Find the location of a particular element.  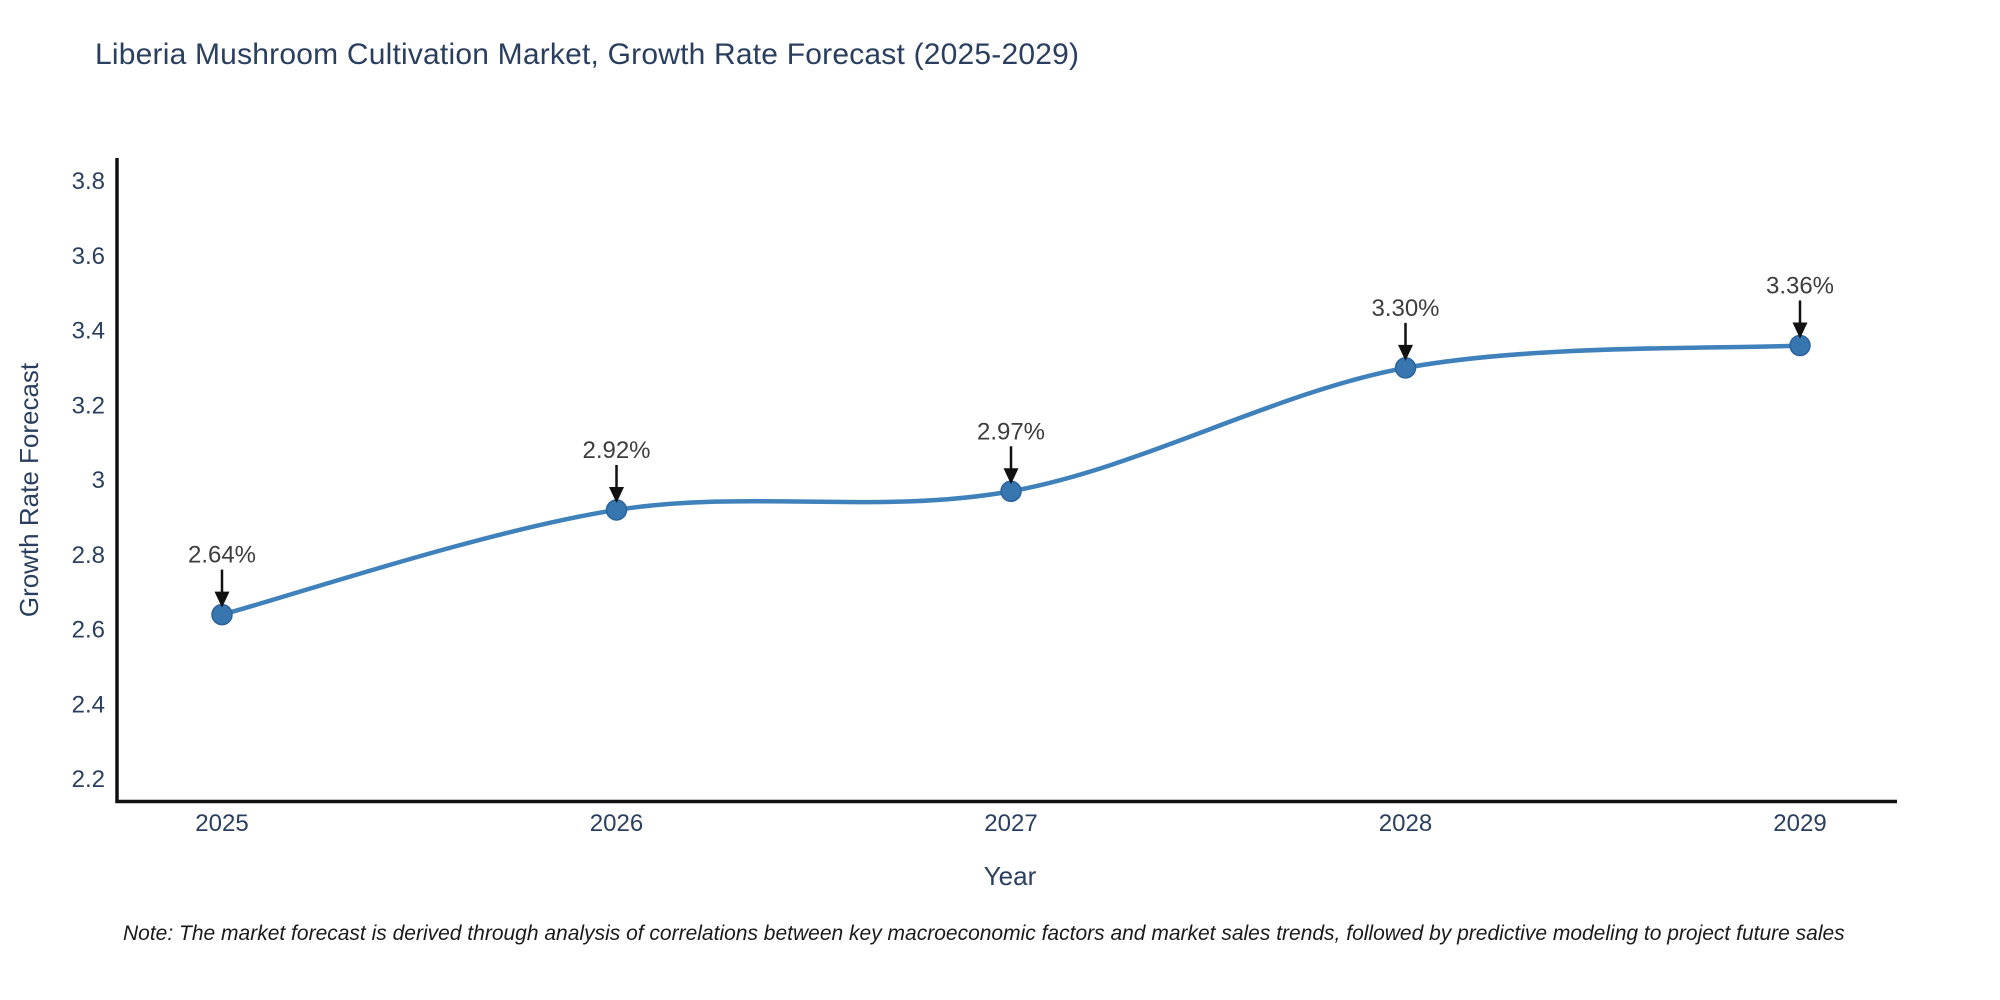

annotation-label-2028: 3.30% is located at coordinates (1405, 308).